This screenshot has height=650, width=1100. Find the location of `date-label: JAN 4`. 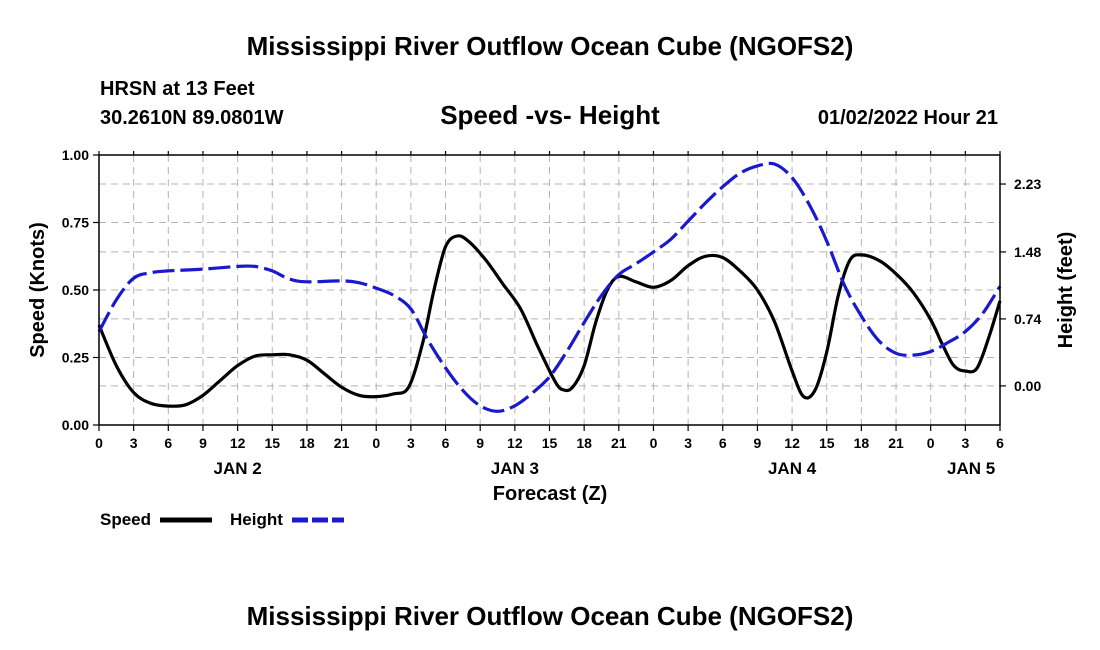

date-label: JAN 4 is located at coordinates (792, 468).